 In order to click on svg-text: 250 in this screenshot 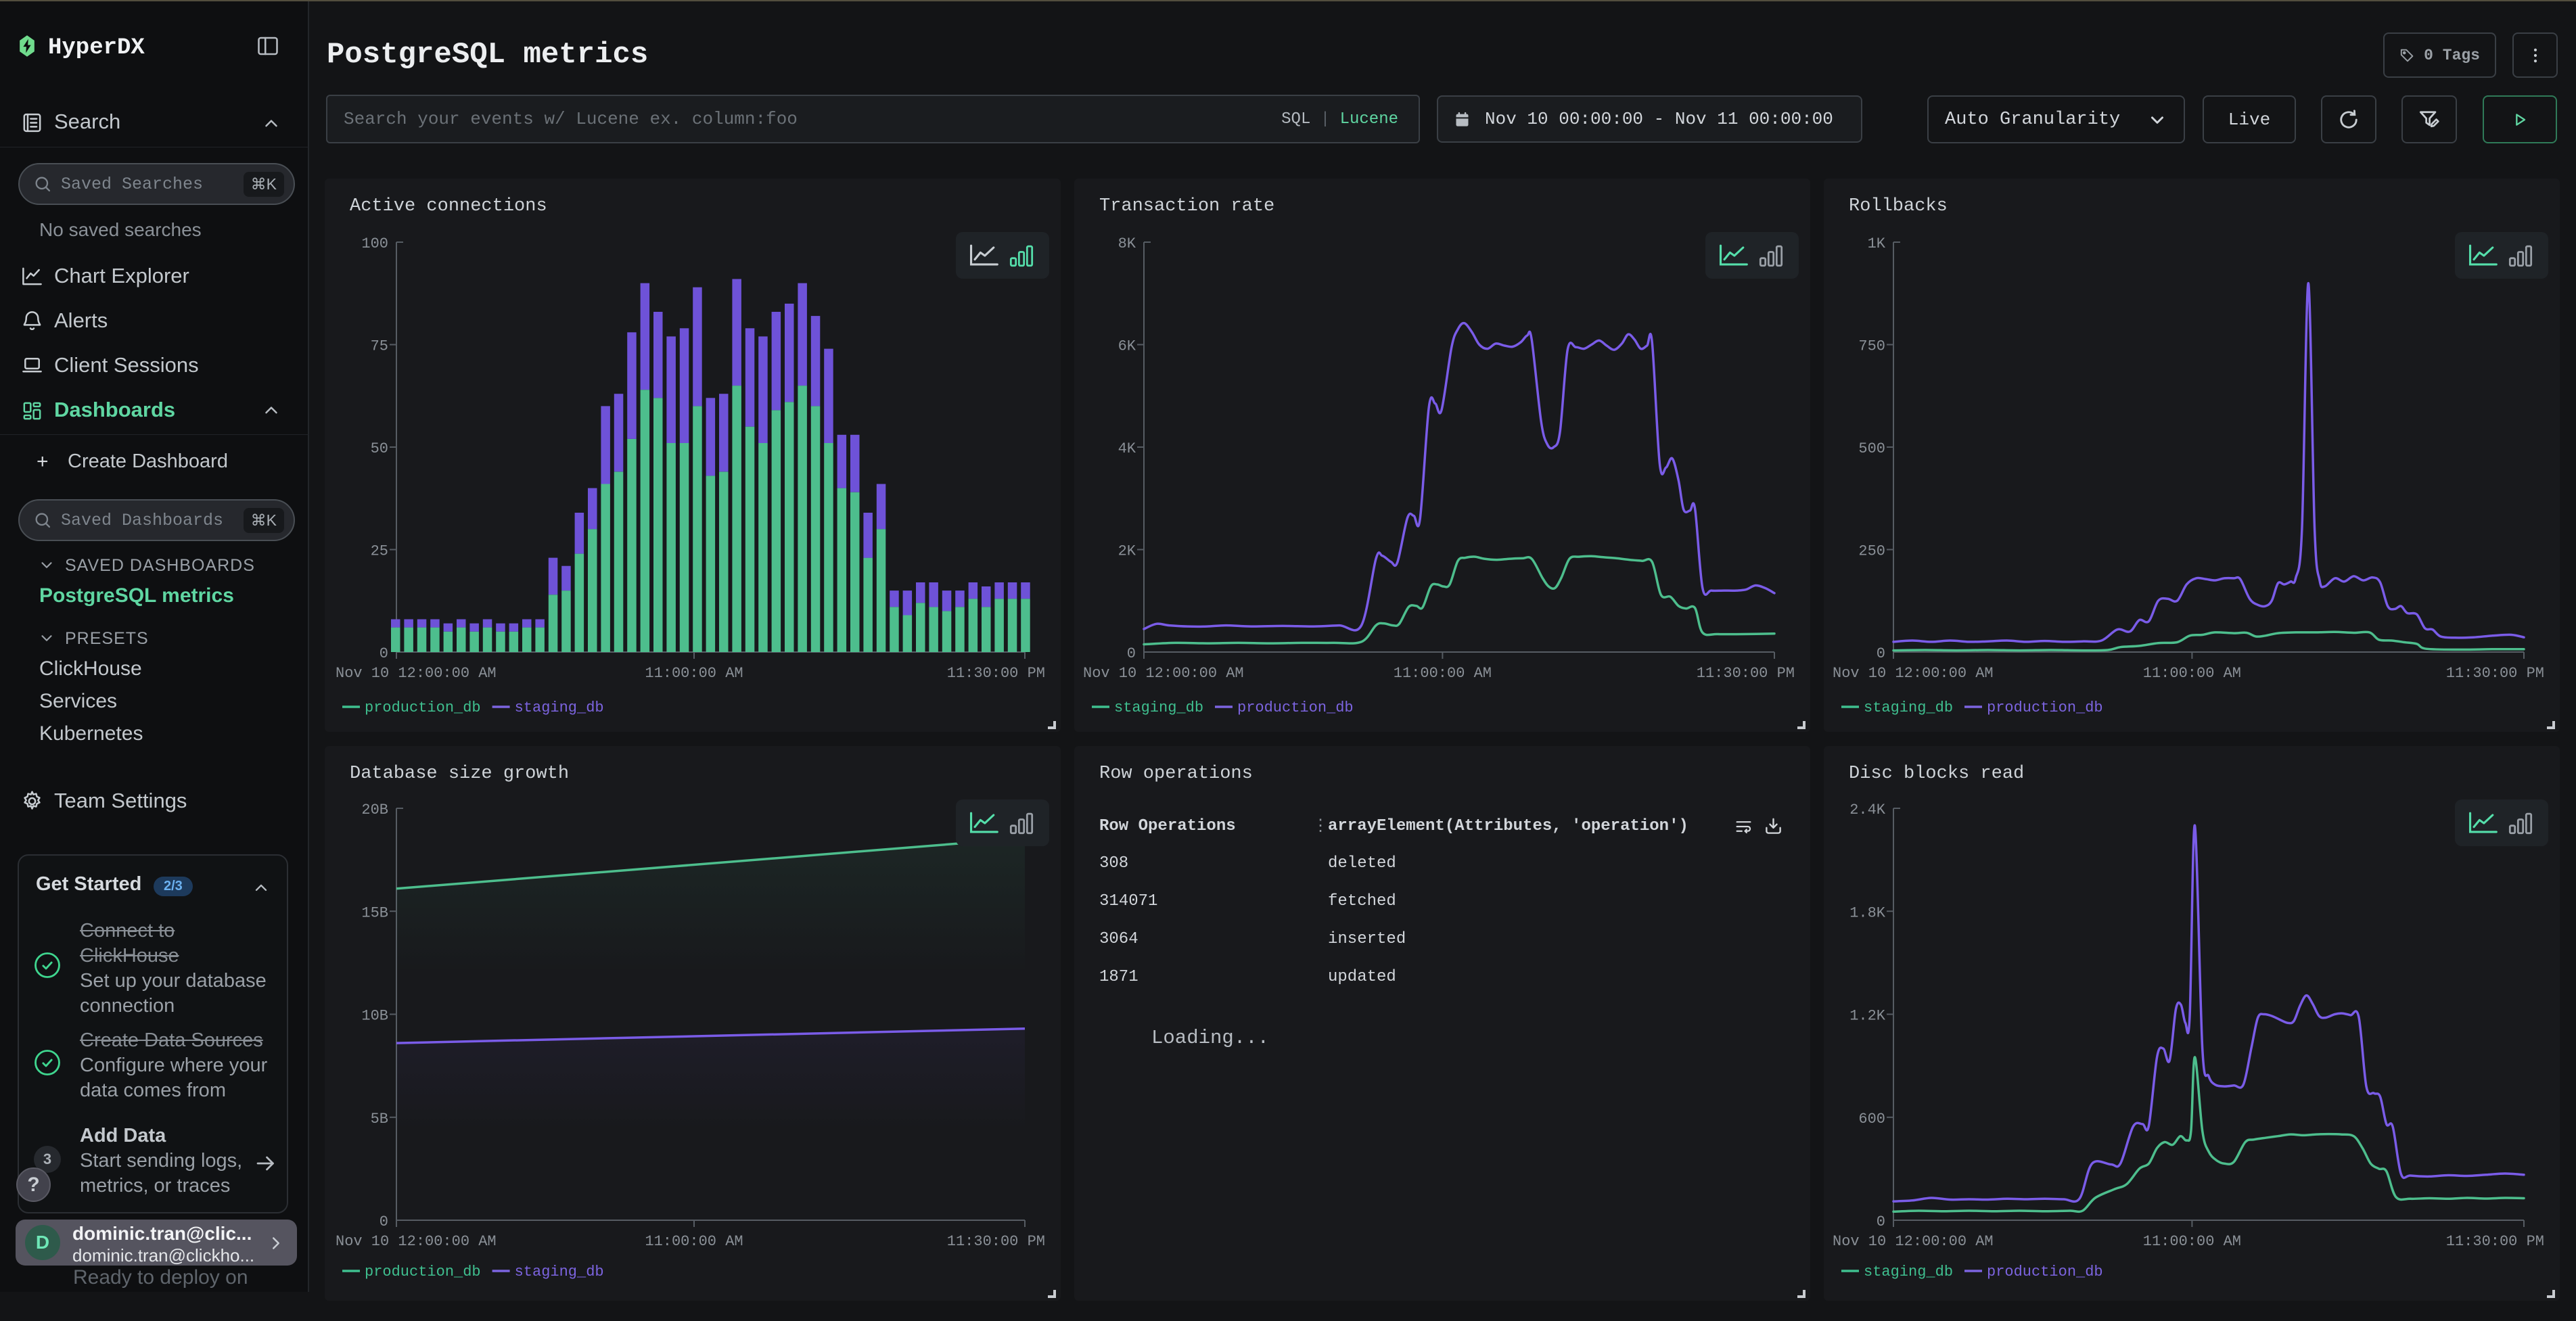, I will do `click(1871, 551)`.